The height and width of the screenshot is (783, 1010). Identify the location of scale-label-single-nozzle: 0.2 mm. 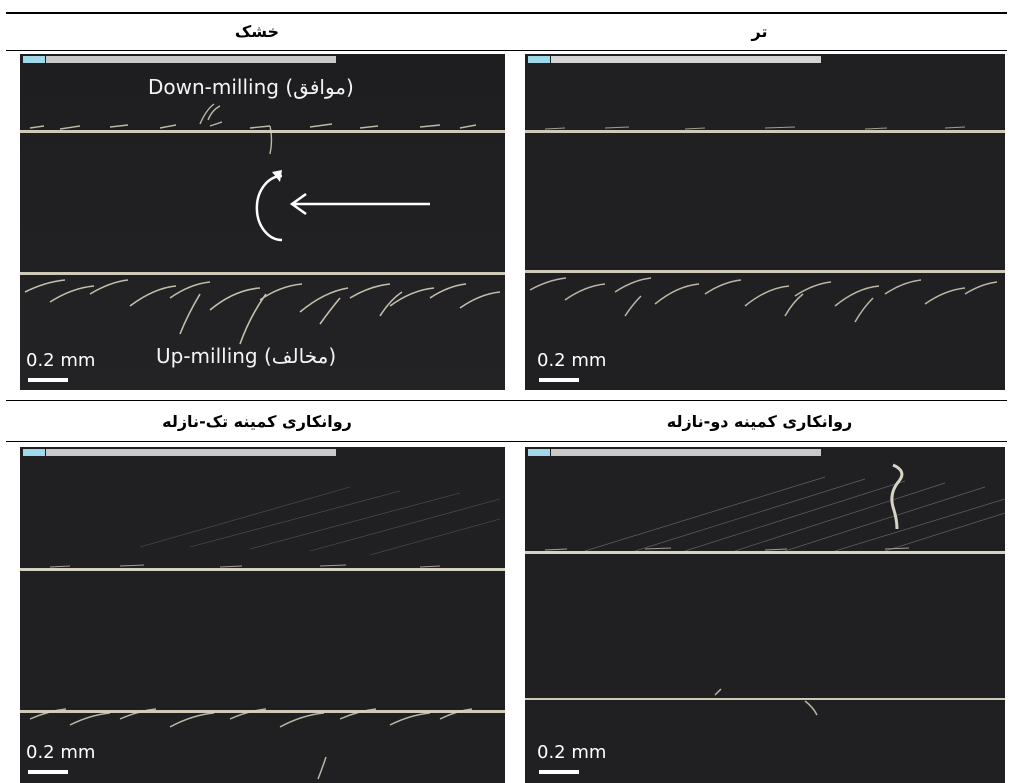
(61, 752).